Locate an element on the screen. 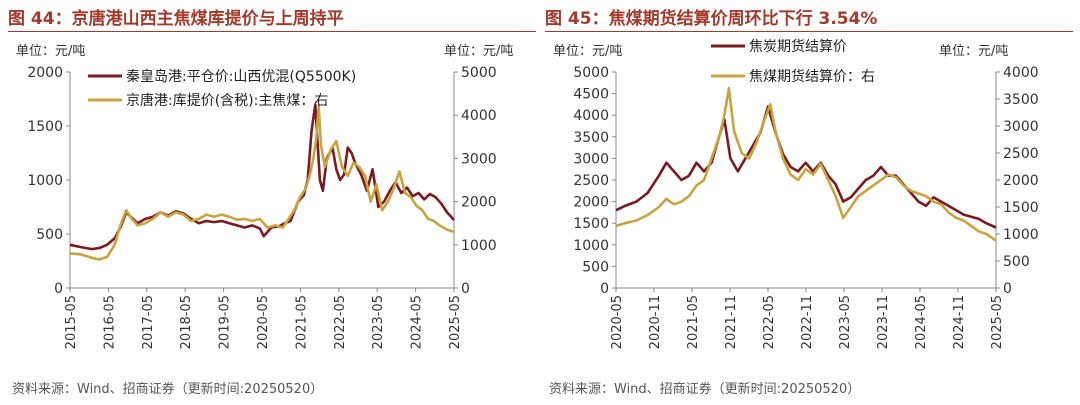  y-right-tick-label: 500 is located at coordinates (1016, 262).